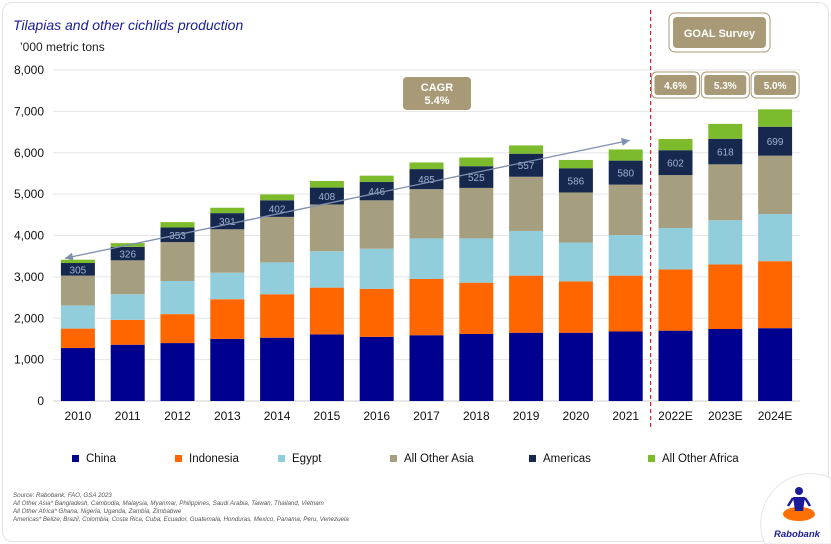 Image resolution: width=831 pixels, height=544 pixels. I want to click on cagr-value: 5.4%, so click(436, 101).